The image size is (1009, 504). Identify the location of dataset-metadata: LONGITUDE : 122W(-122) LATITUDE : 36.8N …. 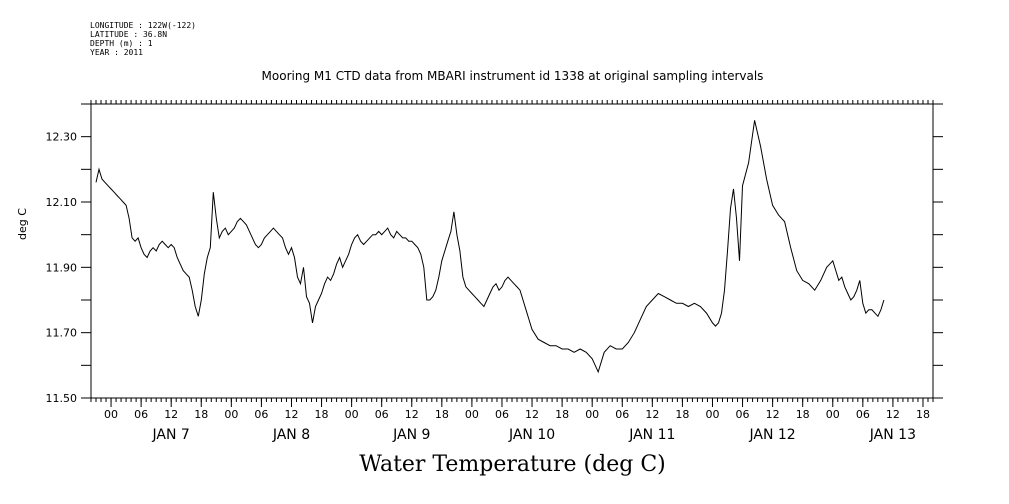
(143, 39).